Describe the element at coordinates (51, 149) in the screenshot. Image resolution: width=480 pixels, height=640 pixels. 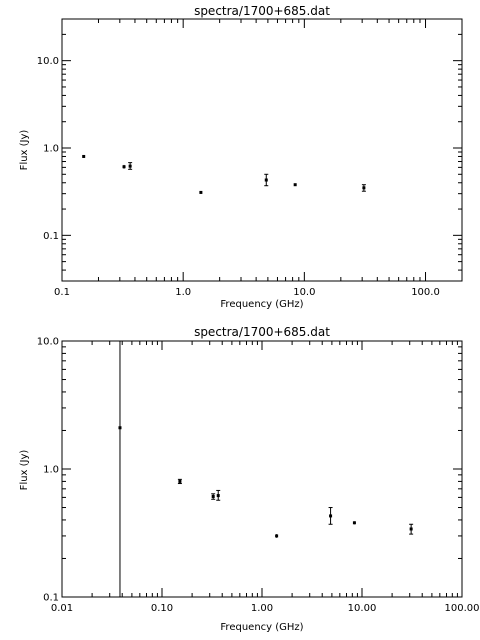
I see `top-y-tick-label: 1.0` at that location.